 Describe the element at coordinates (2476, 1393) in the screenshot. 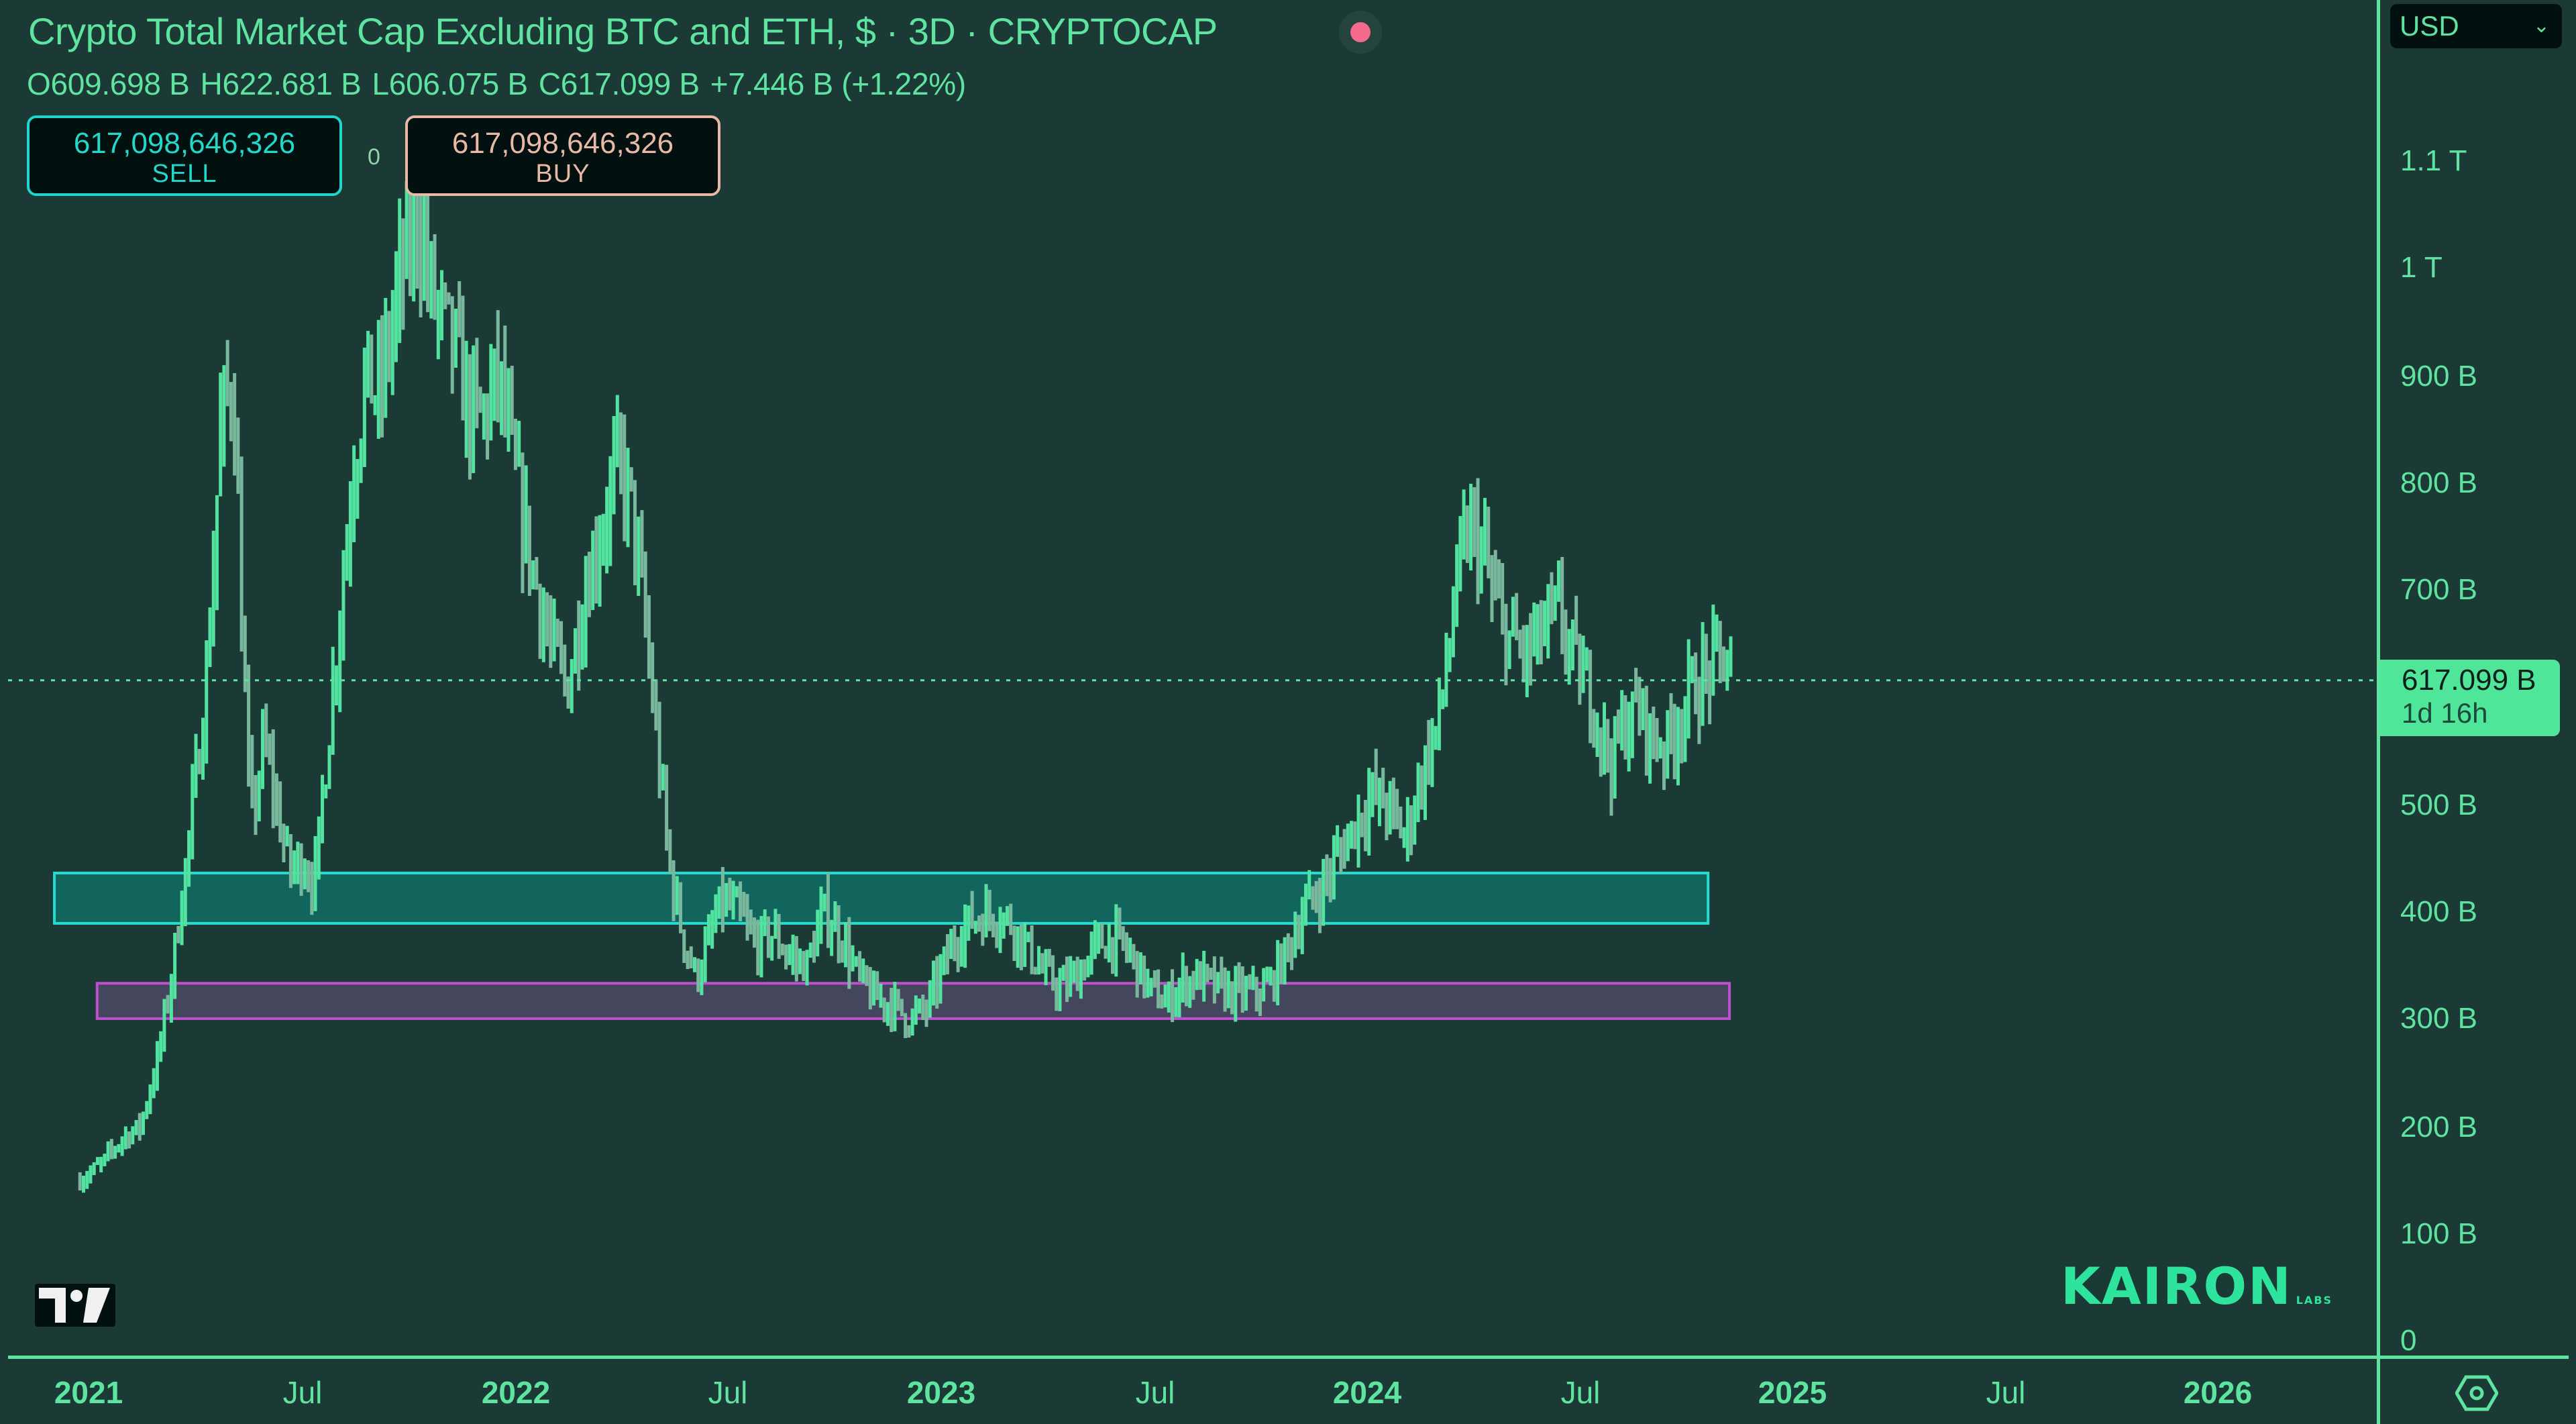

I see `settings-gear-icon` at that location.